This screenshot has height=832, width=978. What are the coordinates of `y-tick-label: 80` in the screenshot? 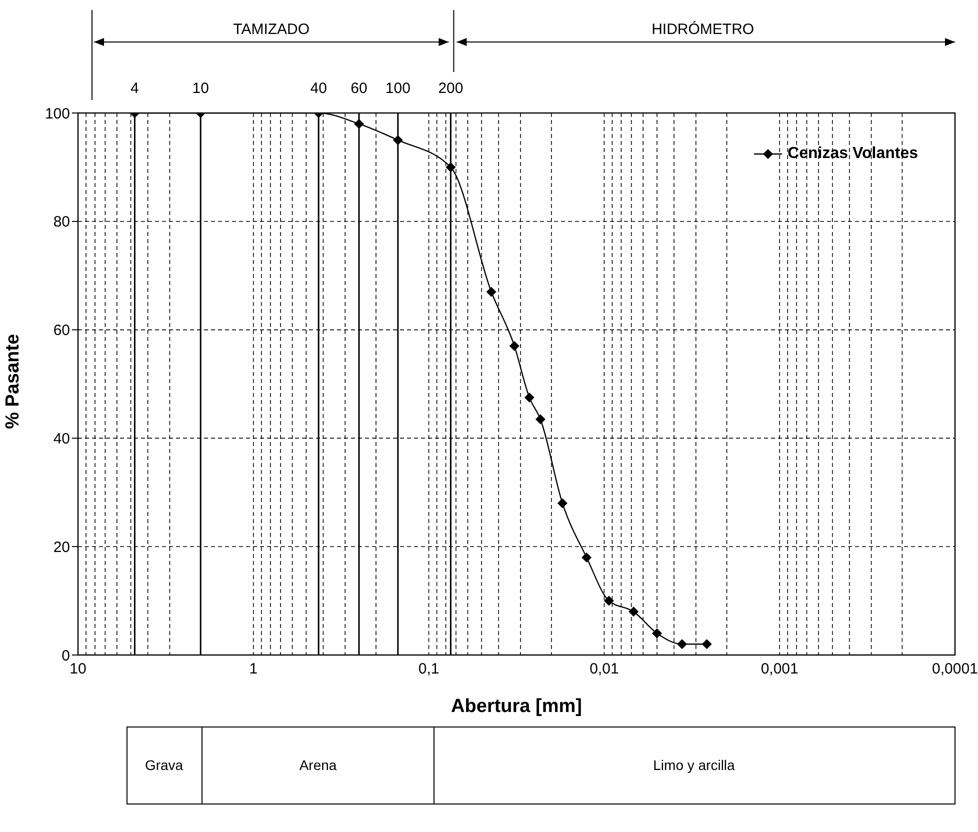 It's located at (61, 222).